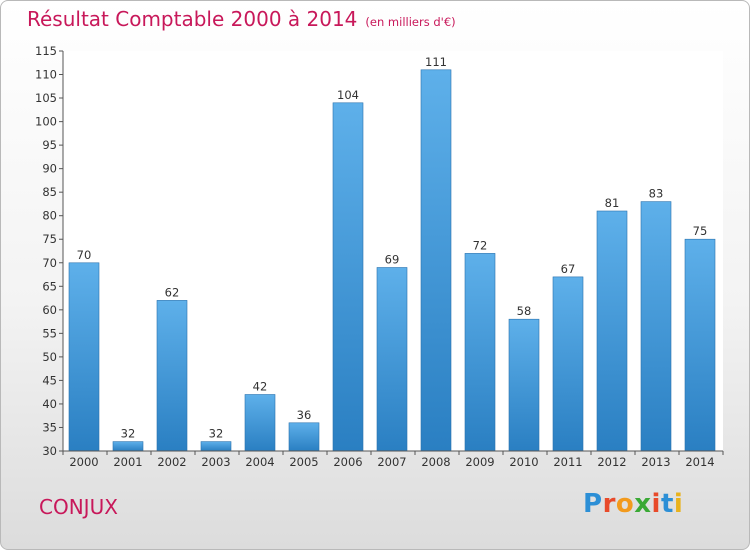  What do you see at coordinates (49, 251) in the screenshot?
I see `y-axis: 30 35 40 45 50 55 60 65 70 75 80 85 90 95 100 105 110 115` at bounding box center [49, 251].